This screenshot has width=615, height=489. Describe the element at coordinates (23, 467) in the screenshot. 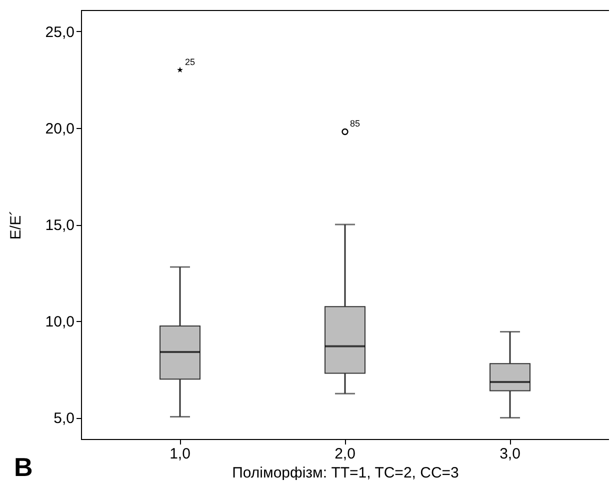

I see `text: B` at that location.